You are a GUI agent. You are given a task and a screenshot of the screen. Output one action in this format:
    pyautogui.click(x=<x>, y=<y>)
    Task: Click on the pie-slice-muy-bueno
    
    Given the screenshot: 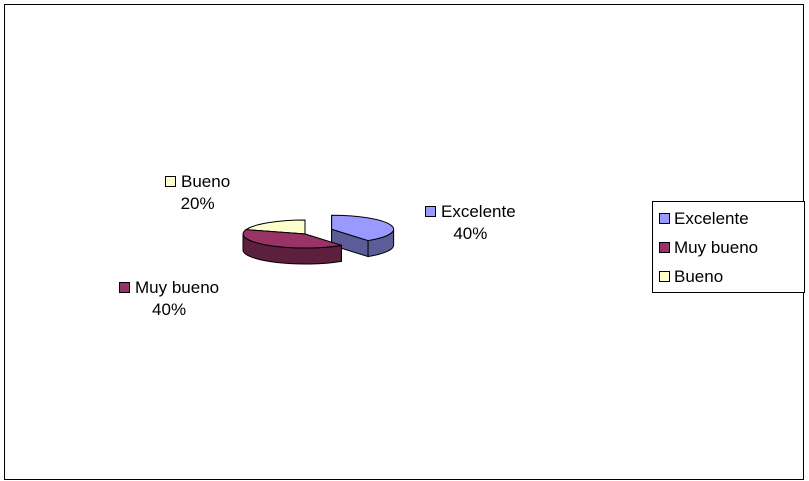 What is the action you would take?
    pyautogui.click(x=292, y=247)
    